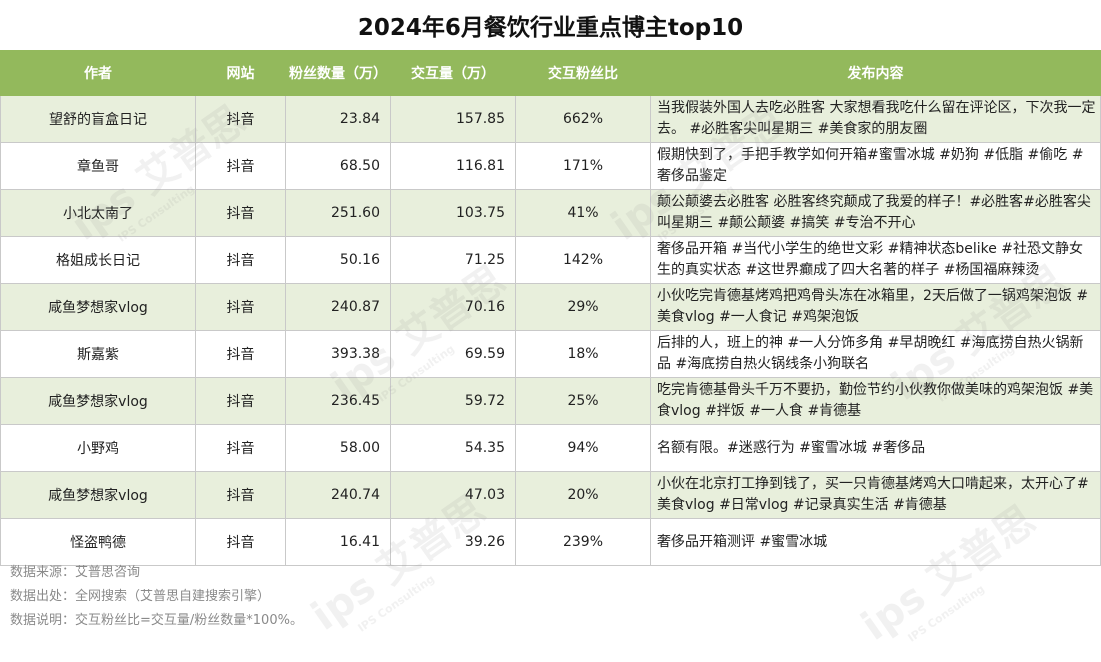 The image size is (1101, 662). What do you see at coordinates (583, 166) in the screenshot?
I see `ratio-cell: 171%` at bounding box center [583, 166].